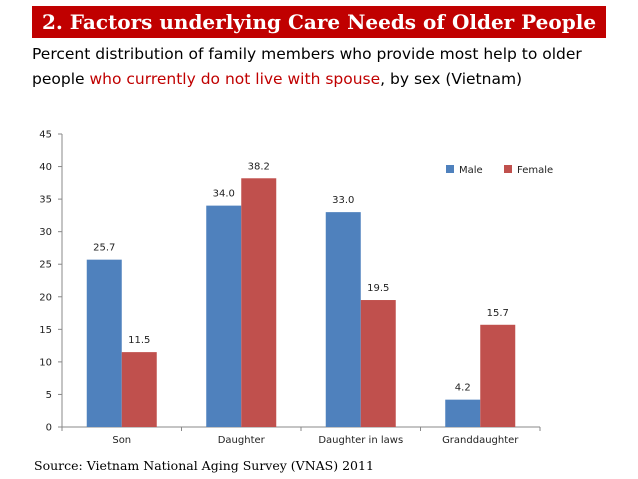 The width and height of the screenshot is (638, 479). What do you see at coordinates (450, 169) in the screenshot?
I see `male-legend-swatch` at bounding box center [450, 169].